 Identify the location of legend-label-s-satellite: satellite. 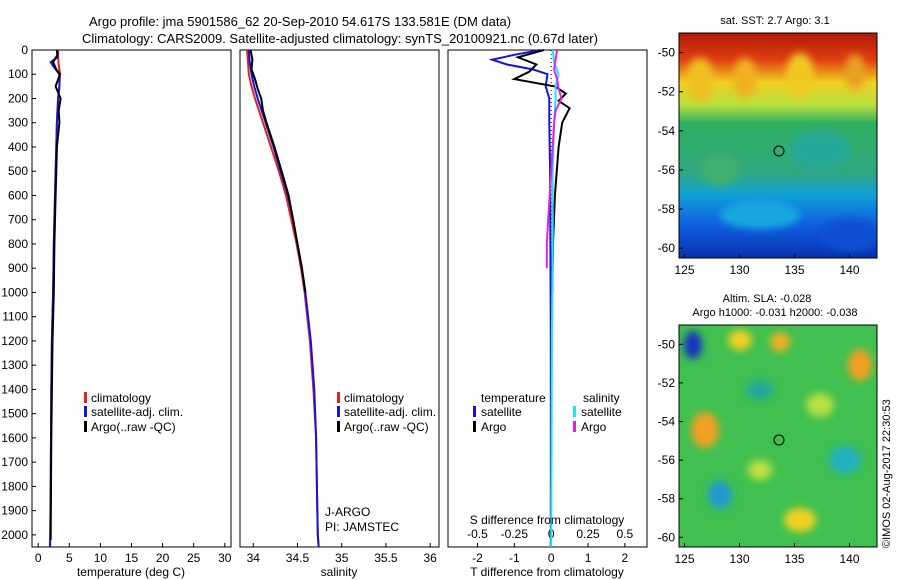
(601, 412).